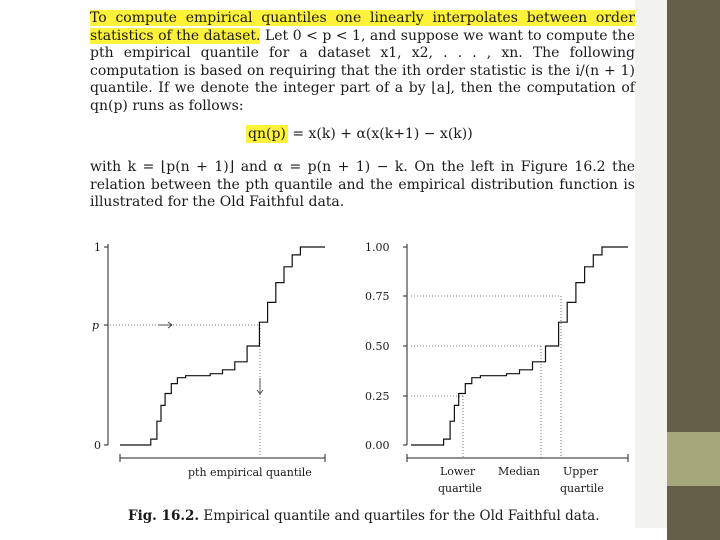 This screenshot has width=720, height=540. I want to click on median-label: Median, so click(519, 471).